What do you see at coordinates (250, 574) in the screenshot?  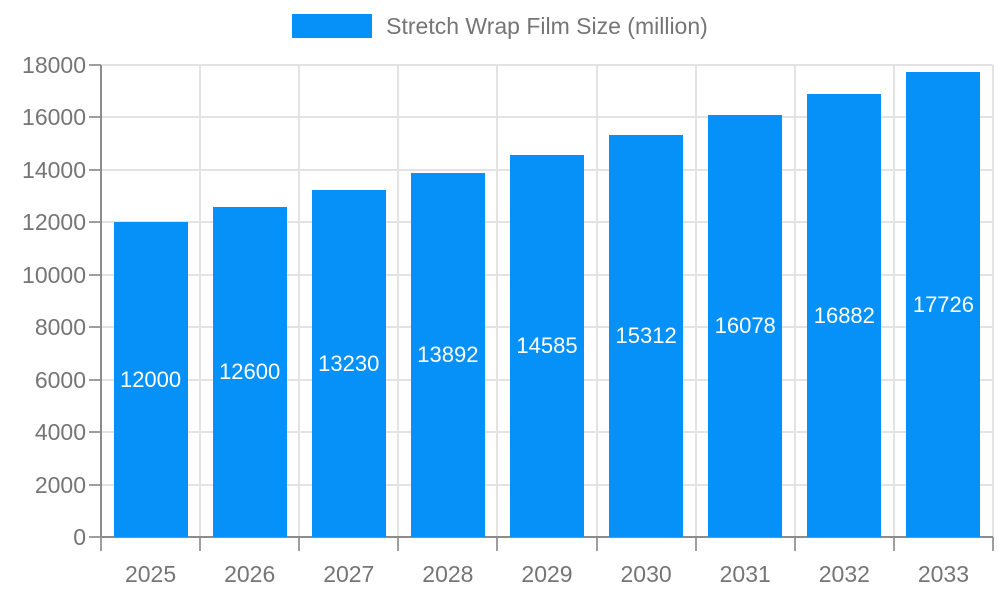 I see `x-axis-tick-label: 2026` at bounding box center [250, 574].